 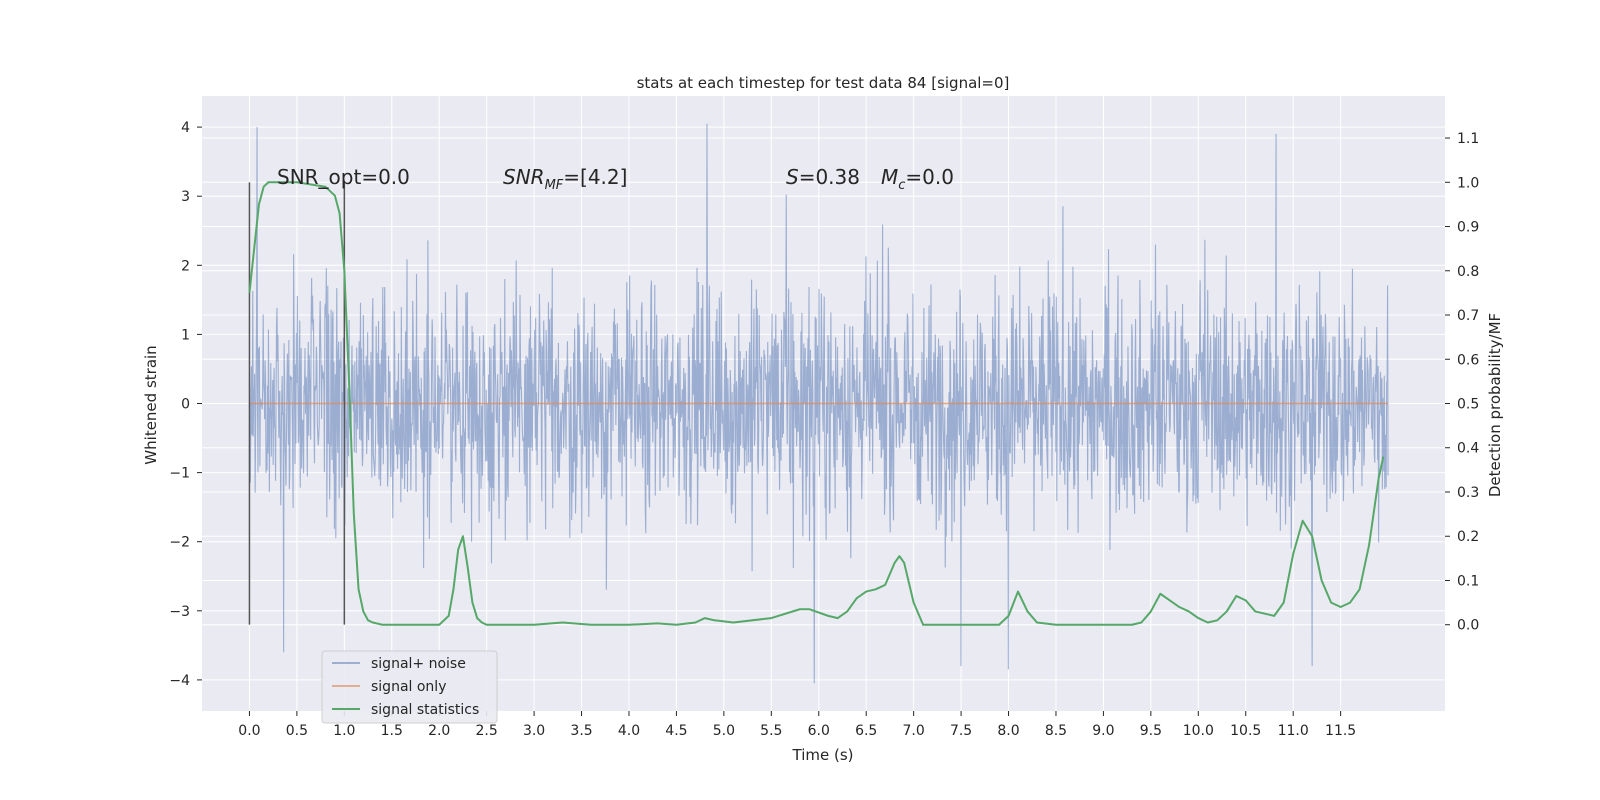 I want to click on legend-label-stats: signal statistics, so click(x=425, y=710).